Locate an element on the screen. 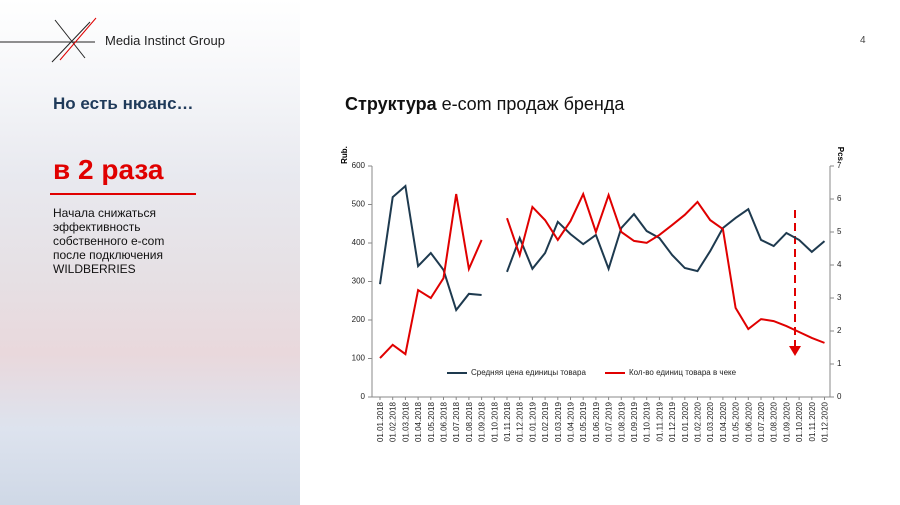 This screenshot has width=900, height=505. y-tick-label: 500 is located at coordinates (359, 204).